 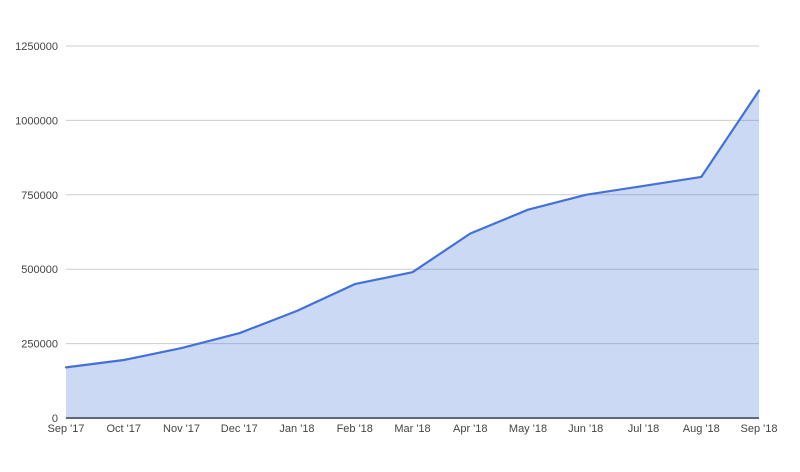 I want to click on y-axis-tick-label: 1000000, so click(x=36, y=121).